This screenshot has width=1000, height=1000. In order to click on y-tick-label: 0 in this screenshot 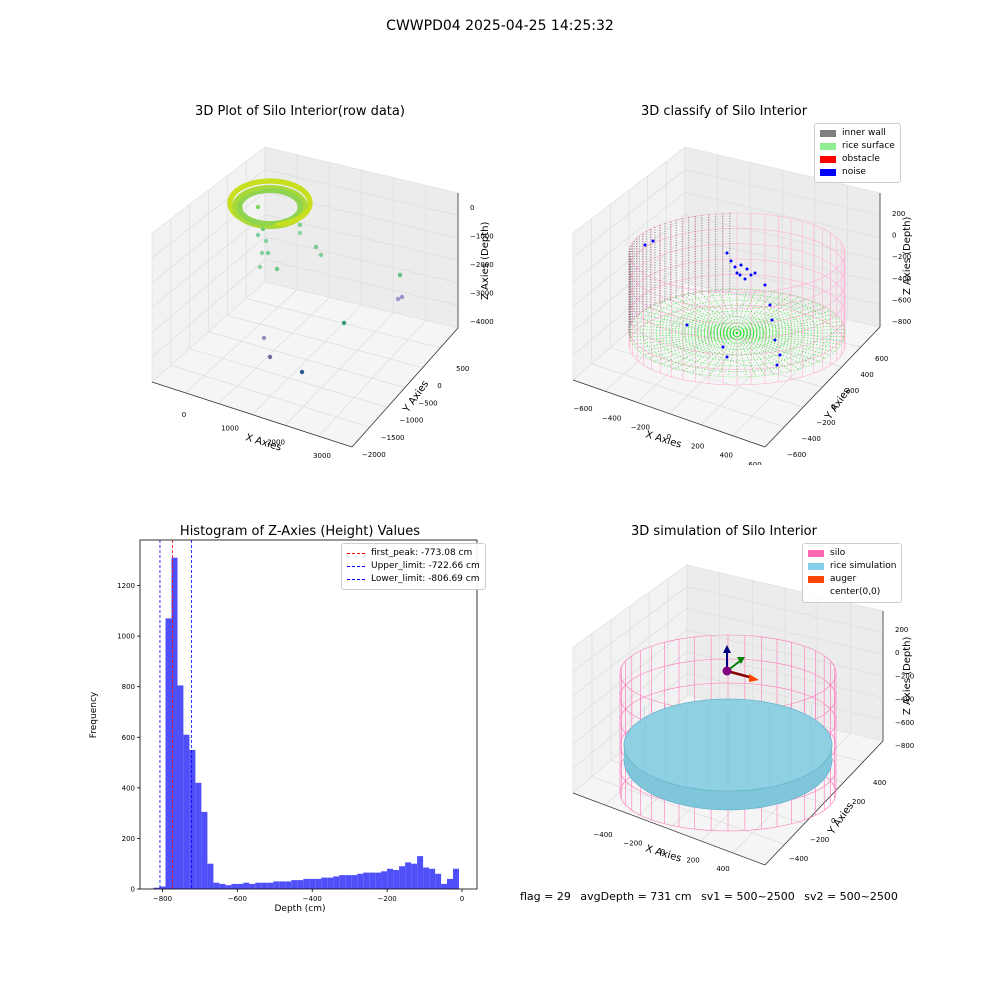, I will do `click(133, 890)`.